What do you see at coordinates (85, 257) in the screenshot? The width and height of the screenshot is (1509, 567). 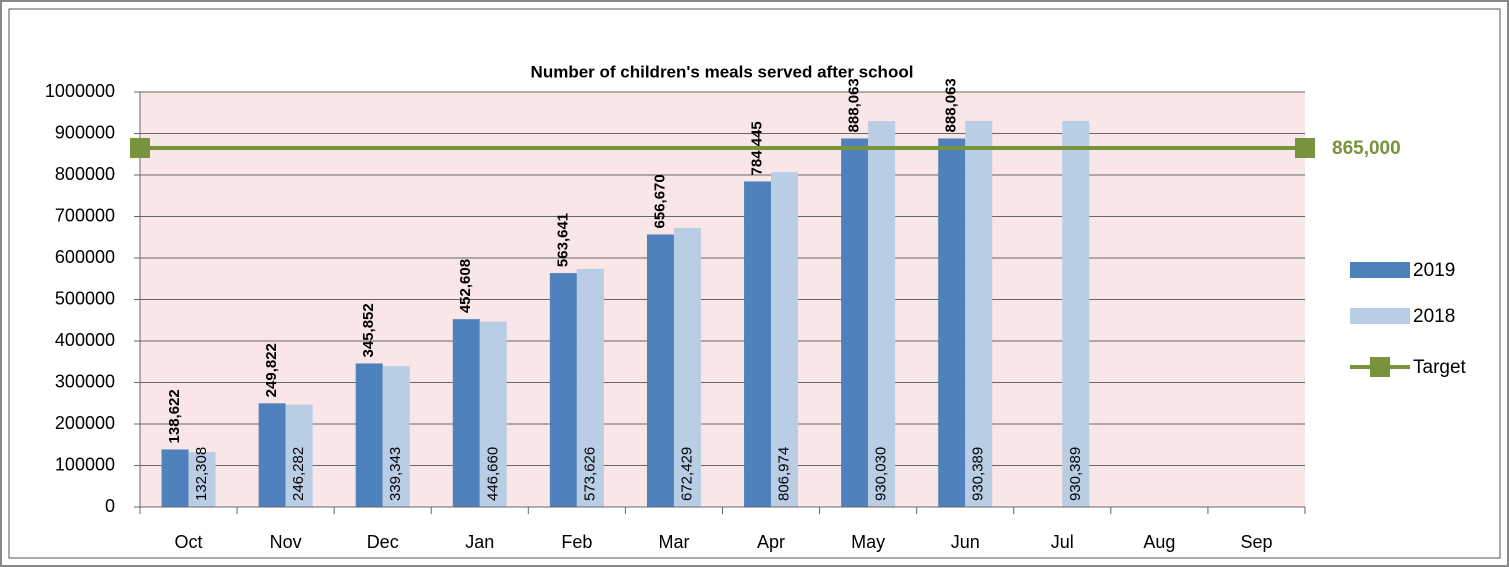 I see `y-tick-label: 600000` at bounding box center [85, 257].